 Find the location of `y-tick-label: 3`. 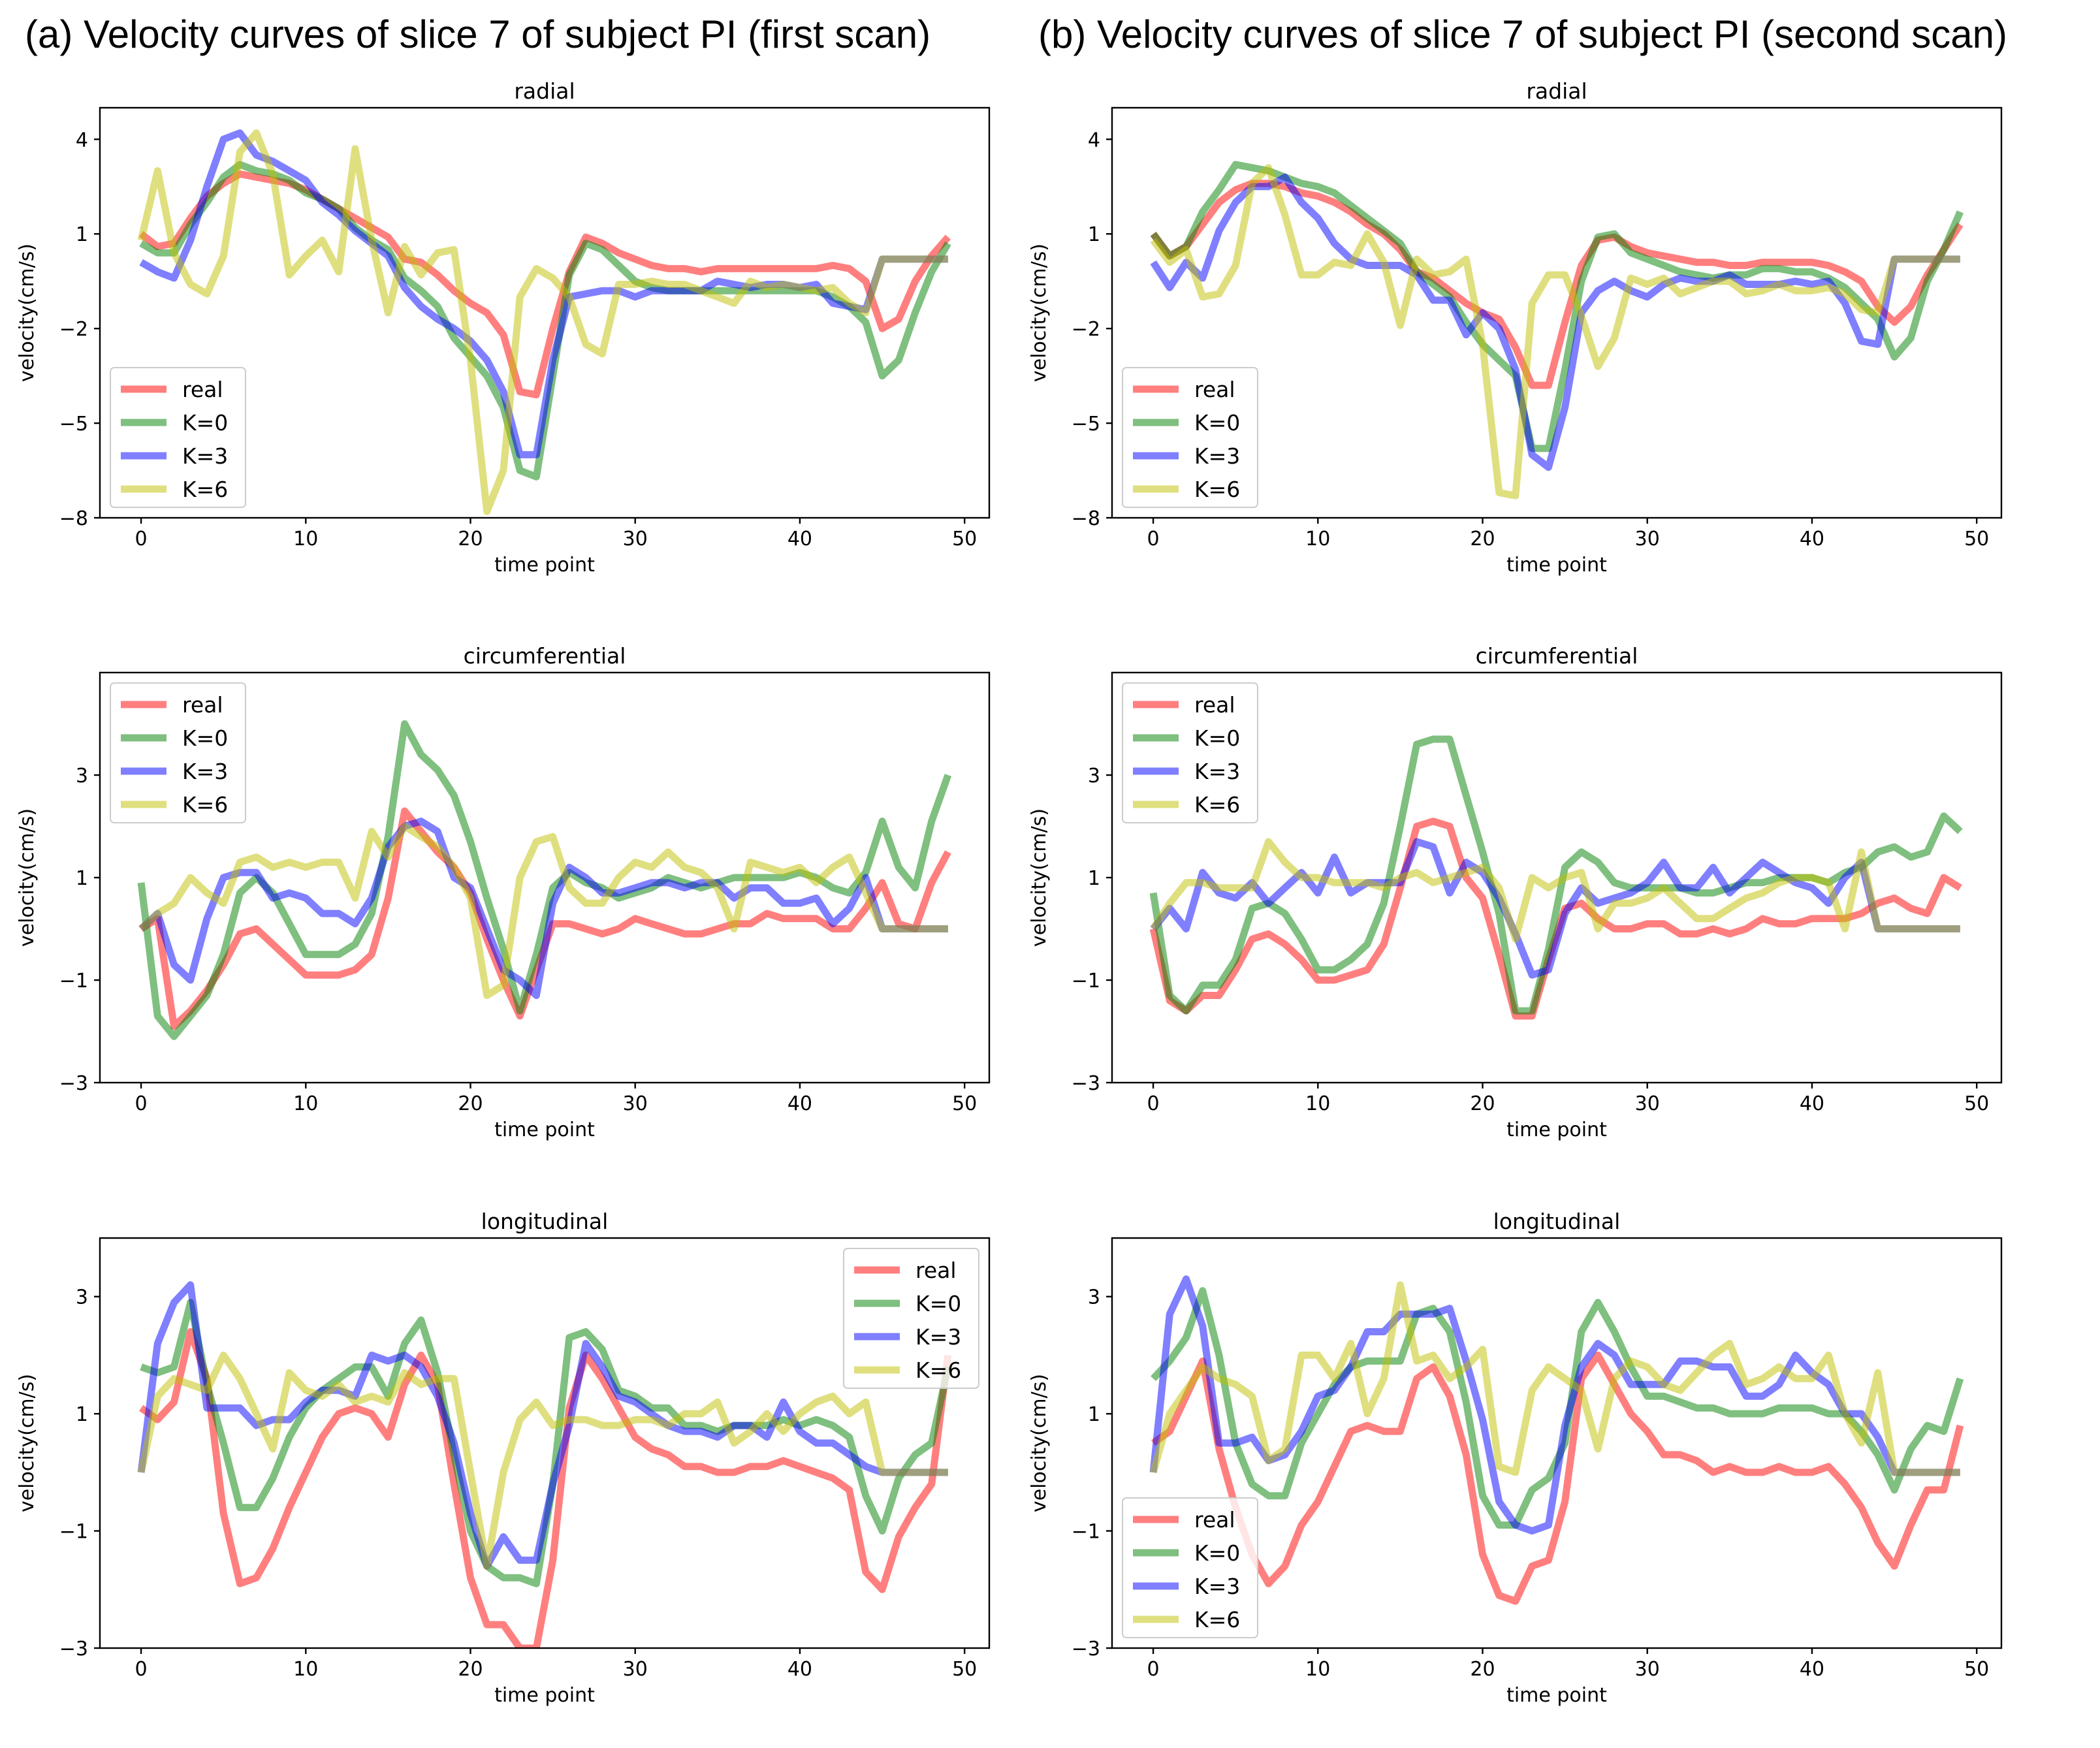

y-tick-label: 3 is located at coordinates (1094, 1297).